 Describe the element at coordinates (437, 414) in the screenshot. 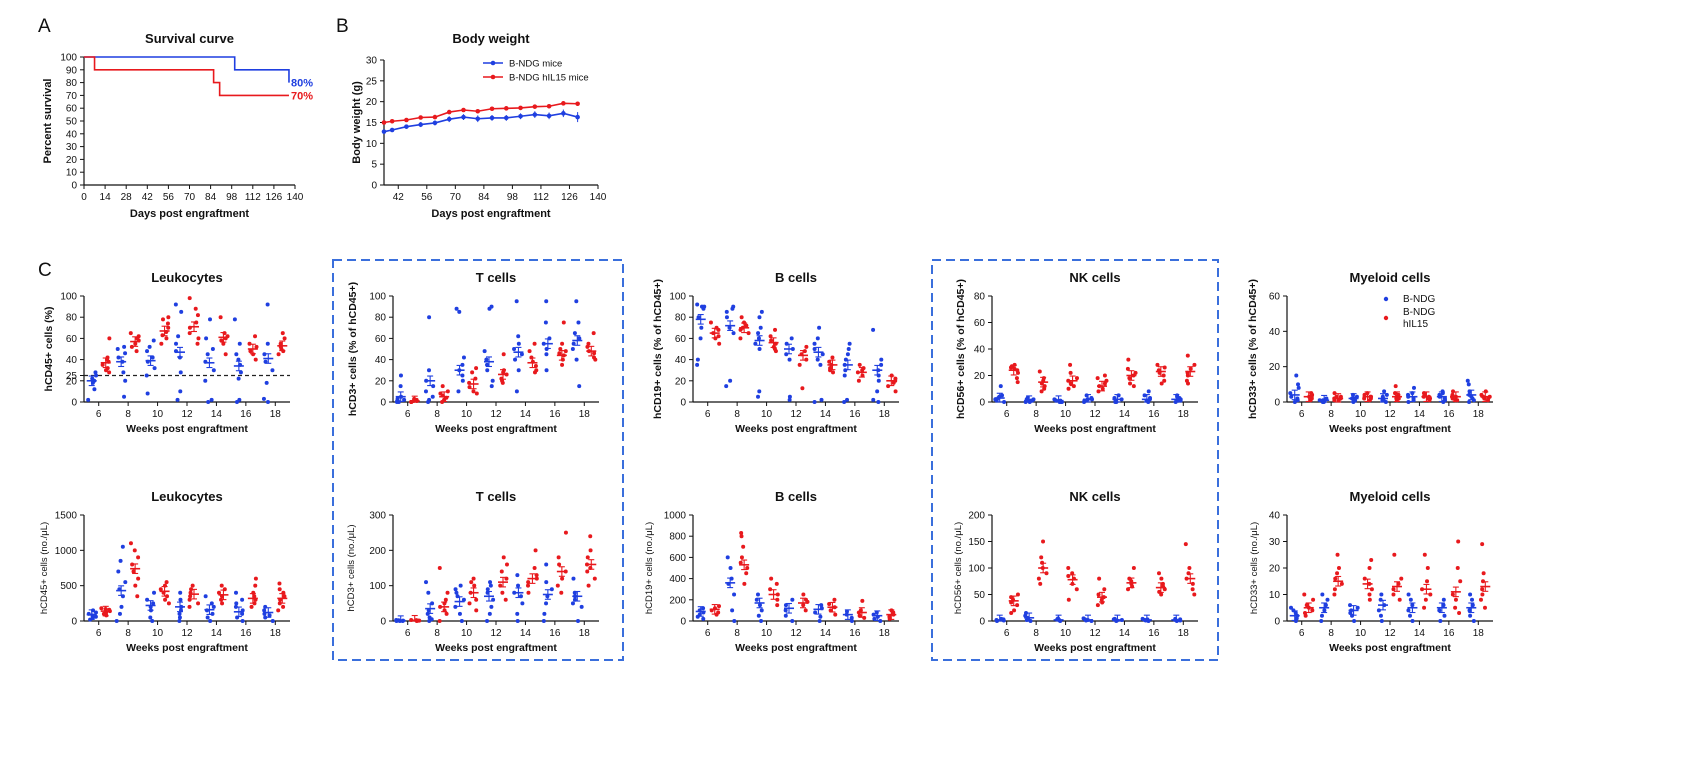

I see `x-tick-label: 8` at that location.